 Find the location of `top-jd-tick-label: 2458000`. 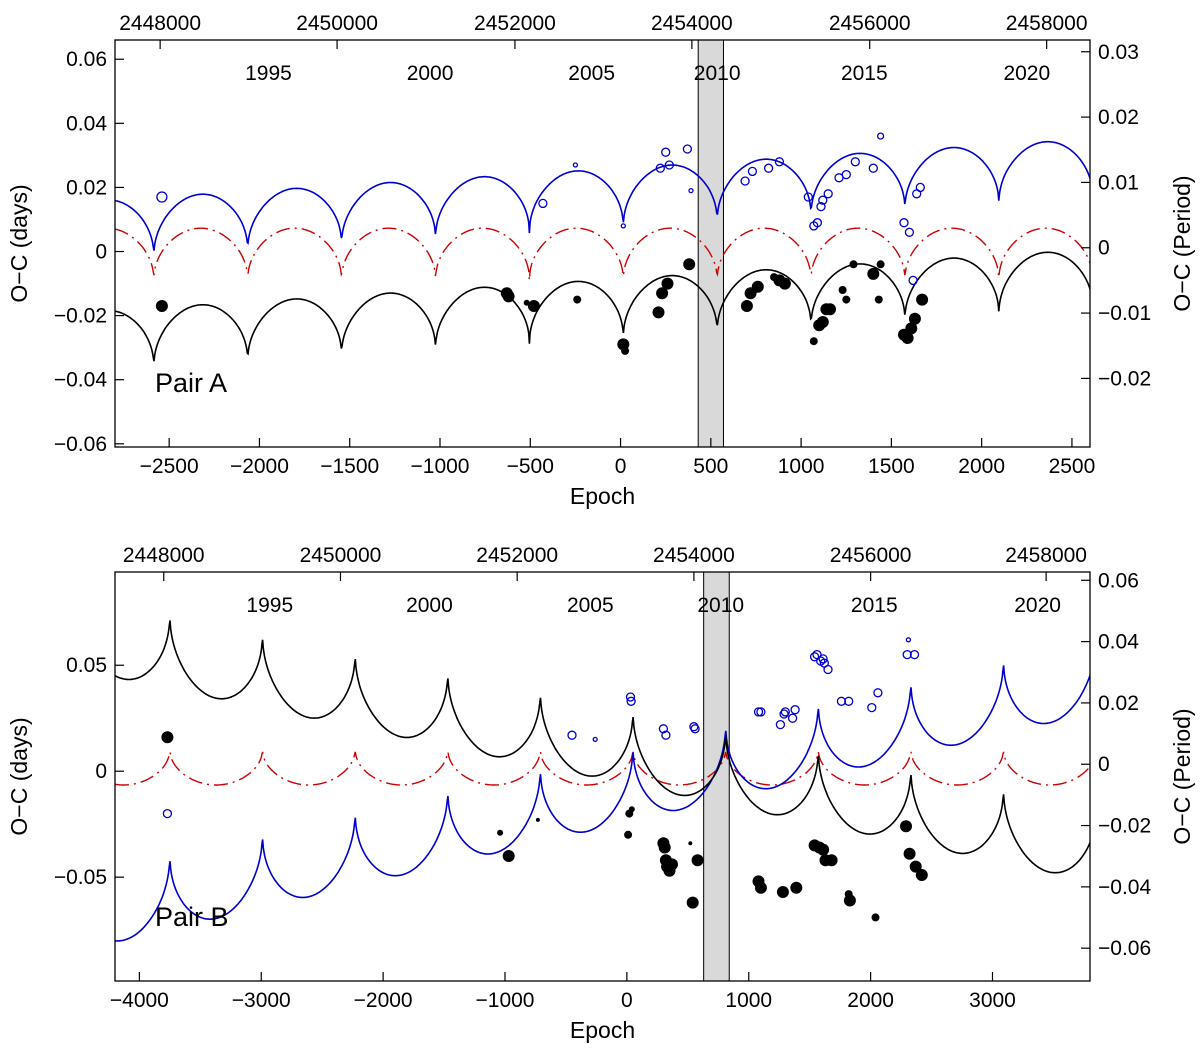

top-jd-tick-label: 2458000 is located at coordinates (1046, 555).